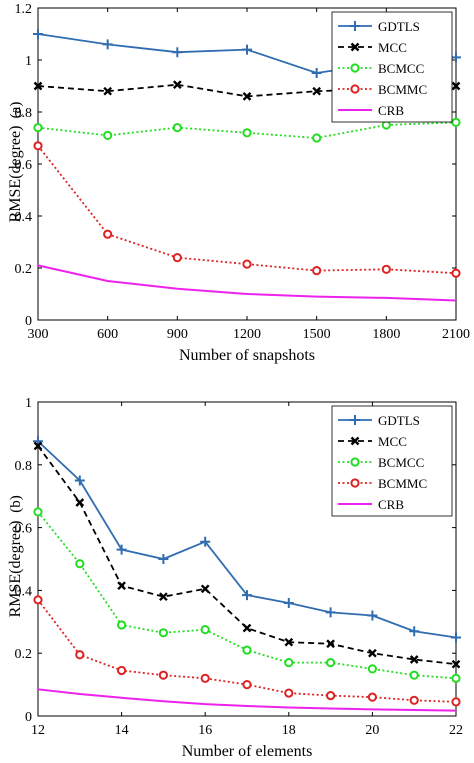 Image resolution: width=474 pixels, height=763 pixels. I want to click on x-tick-label: 900, so click(177, 334).